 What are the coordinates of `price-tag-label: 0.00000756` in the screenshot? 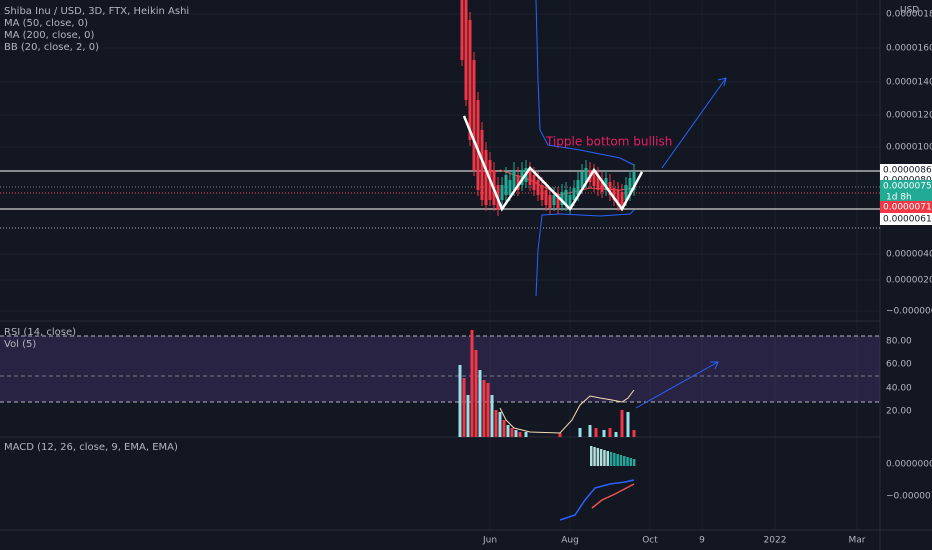 It's located at (907, 187).